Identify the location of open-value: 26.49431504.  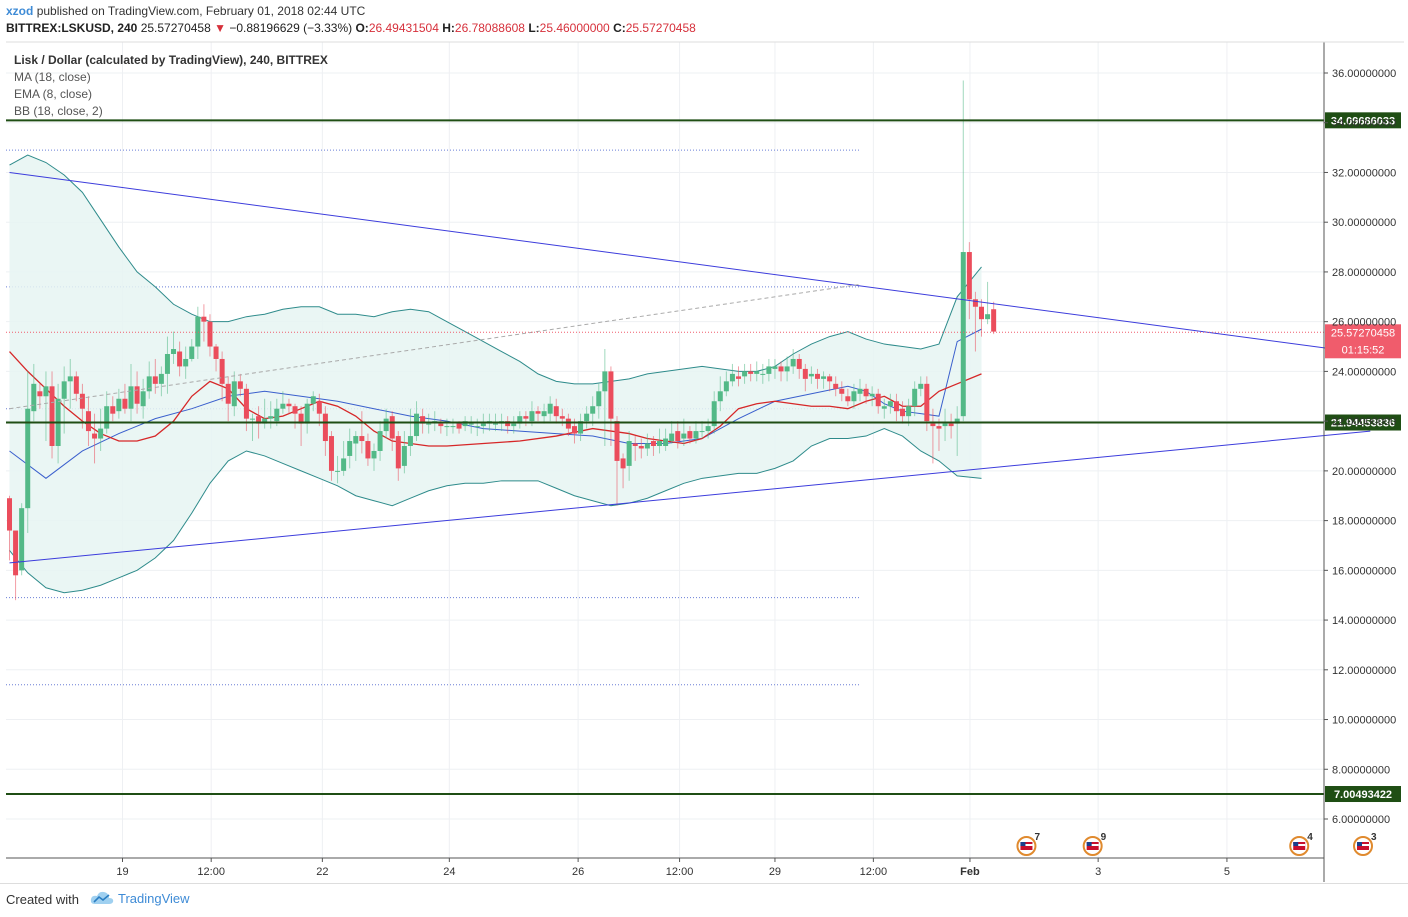
(403, 28).